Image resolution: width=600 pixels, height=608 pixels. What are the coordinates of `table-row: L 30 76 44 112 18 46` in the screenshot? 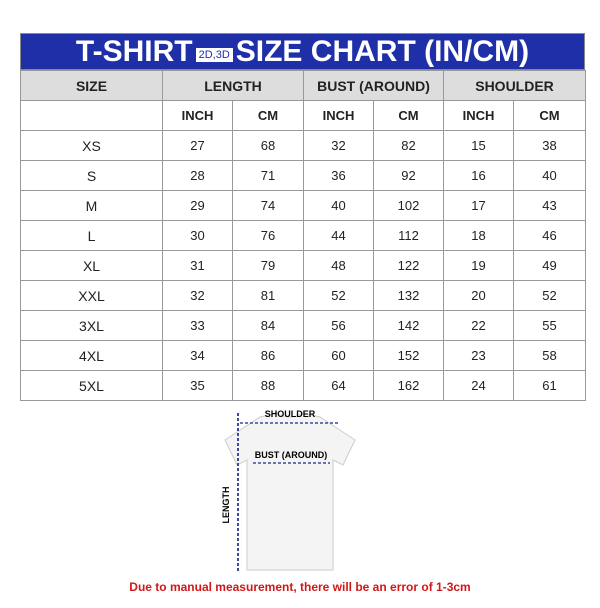 It's located at (303, 235).